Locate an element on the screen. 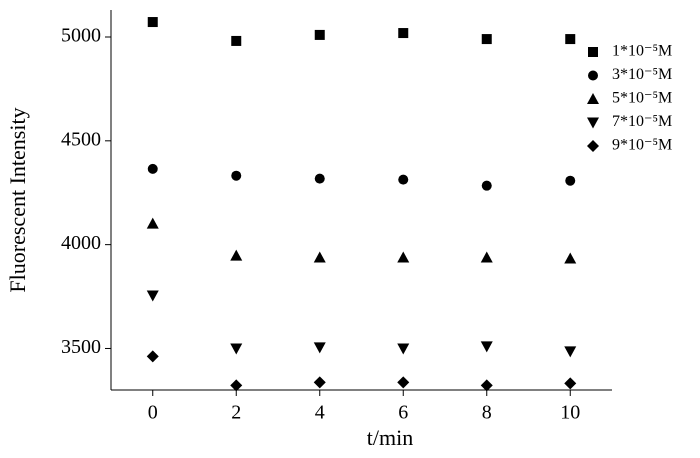 The width and height of the screenshot is (700, 458). legend-label: 9*10⁻⁵M is located at coordinates (642, 145).